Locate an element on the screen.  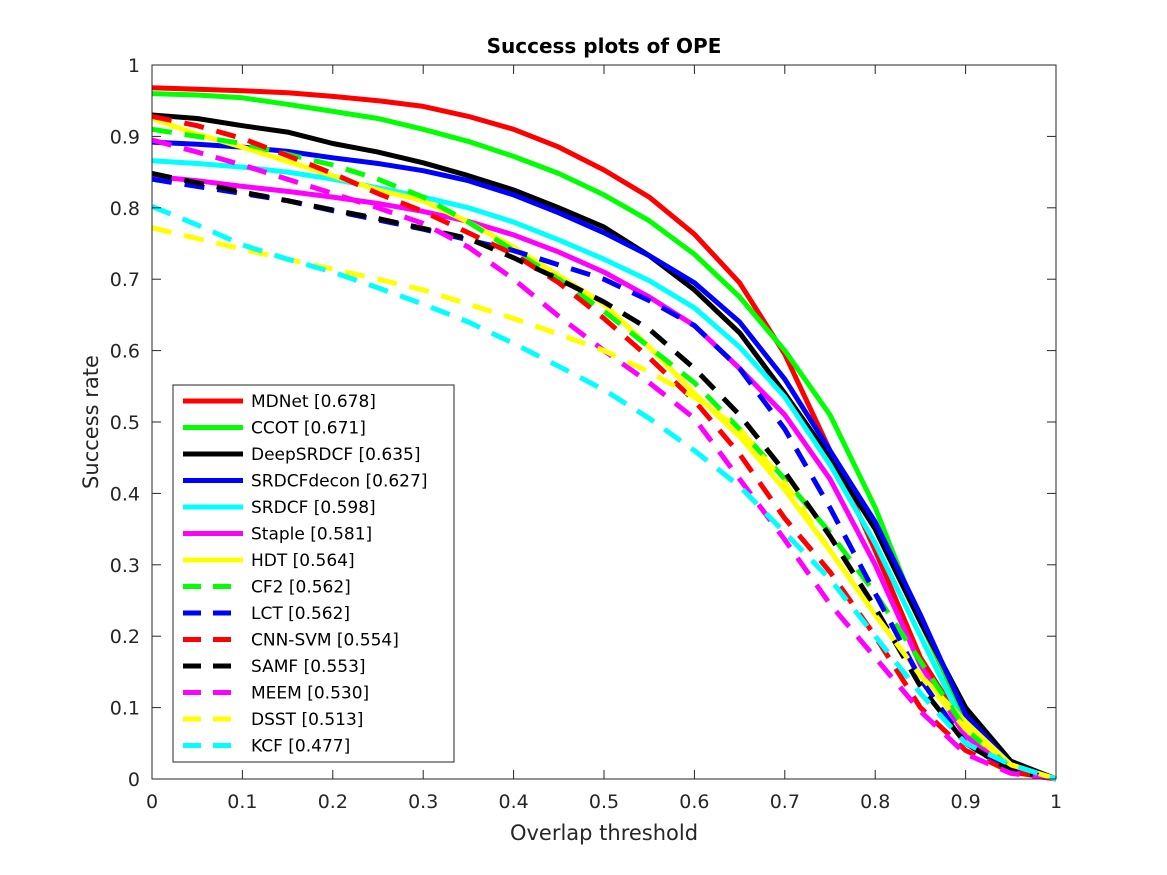
legend-label-8: LCT [0.562] is located at coordinates (300, 614).